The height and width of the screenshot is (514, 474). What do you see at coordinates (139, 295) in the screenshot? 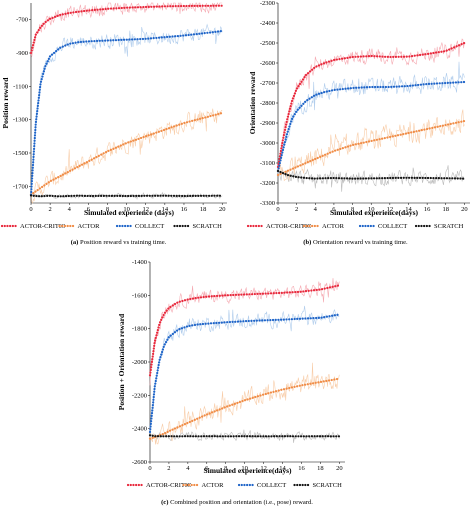
I see `y-tick-label: -1600` at bounding box center [139, 295].